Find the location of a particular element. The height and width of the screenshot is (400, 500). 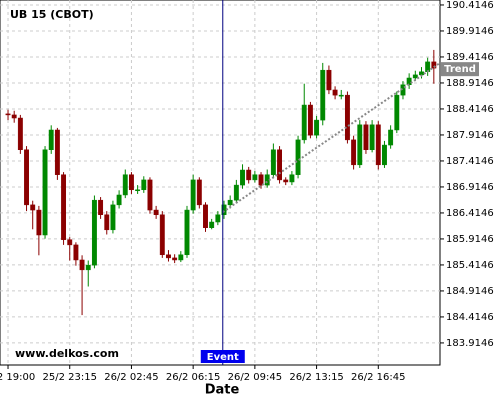

y-tick-label: 189.4146 is located at coordinates (470, 57).